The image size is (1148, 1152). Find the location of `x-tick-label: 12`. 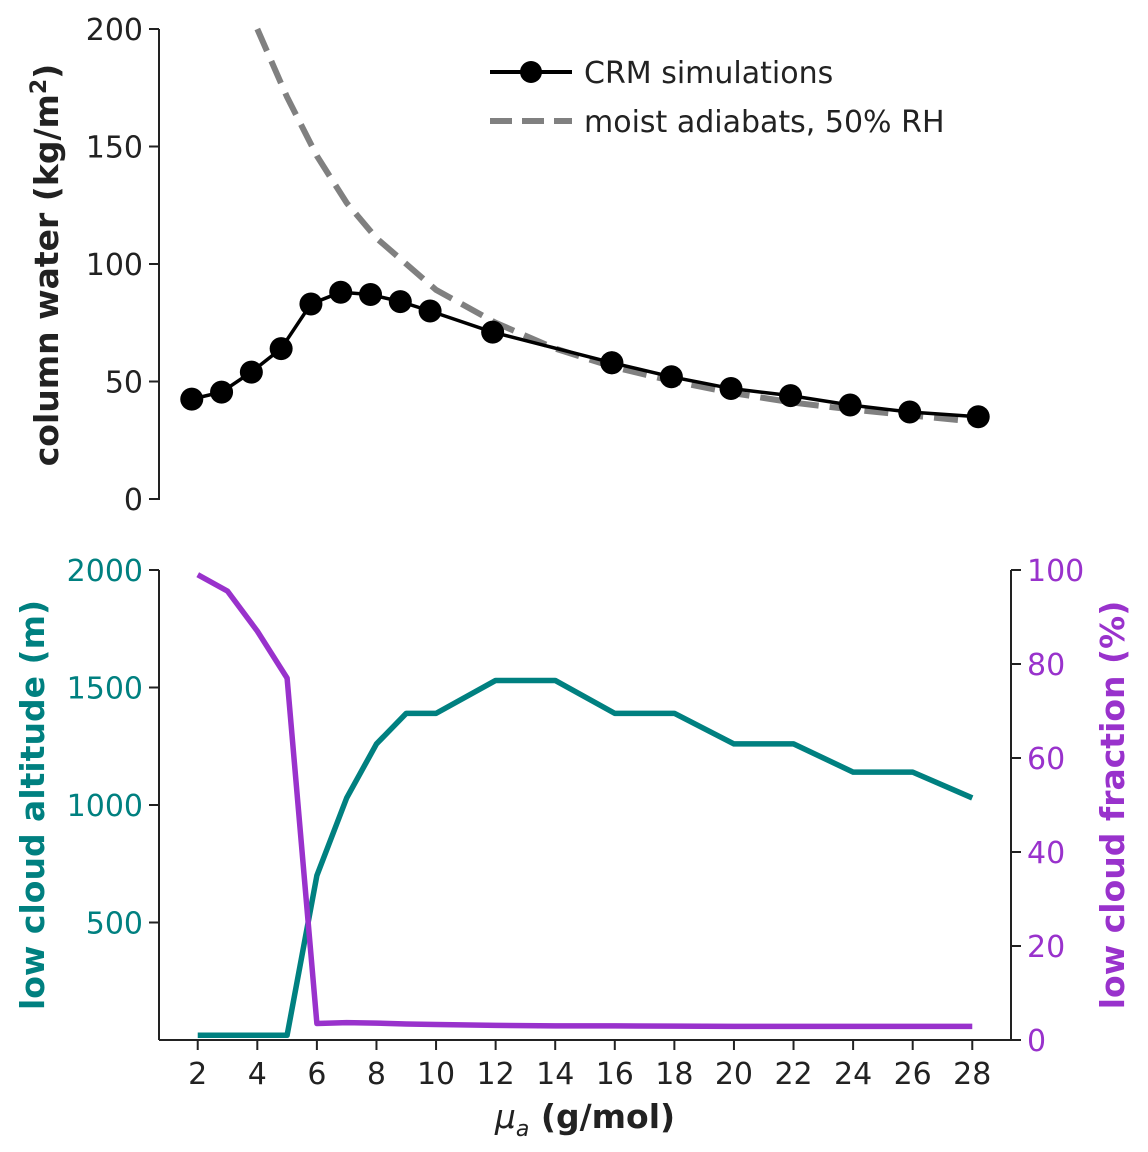

x-tick-label: 12 is located at coordinates (496, 1074).